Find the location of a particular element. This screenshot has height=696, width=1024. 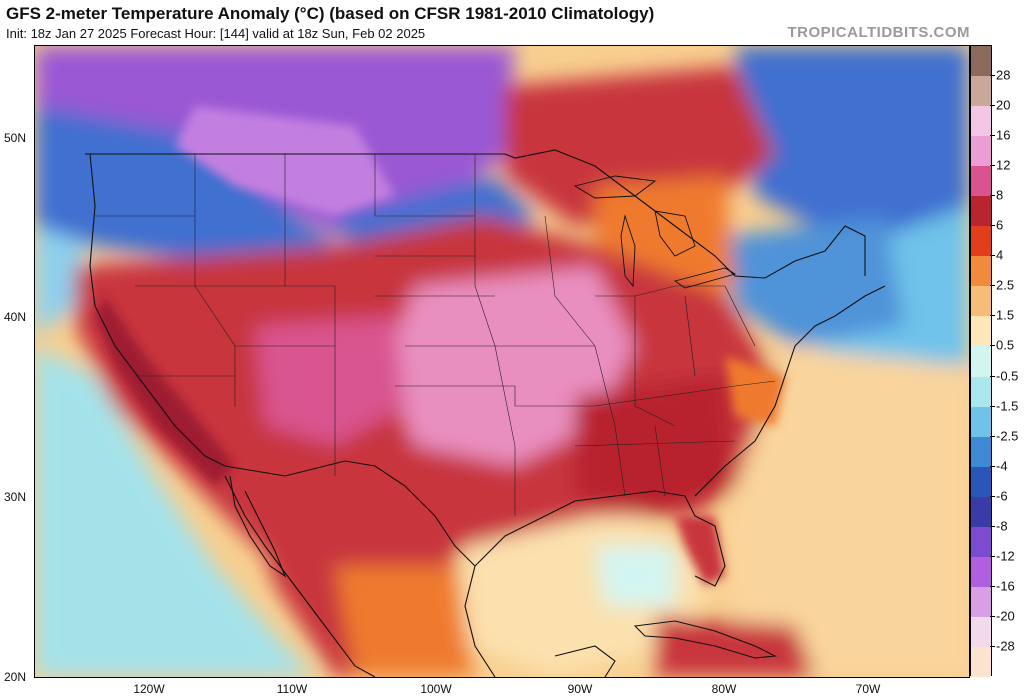

colorbar-label: -1.5 is located at coordinates (1007, 406).